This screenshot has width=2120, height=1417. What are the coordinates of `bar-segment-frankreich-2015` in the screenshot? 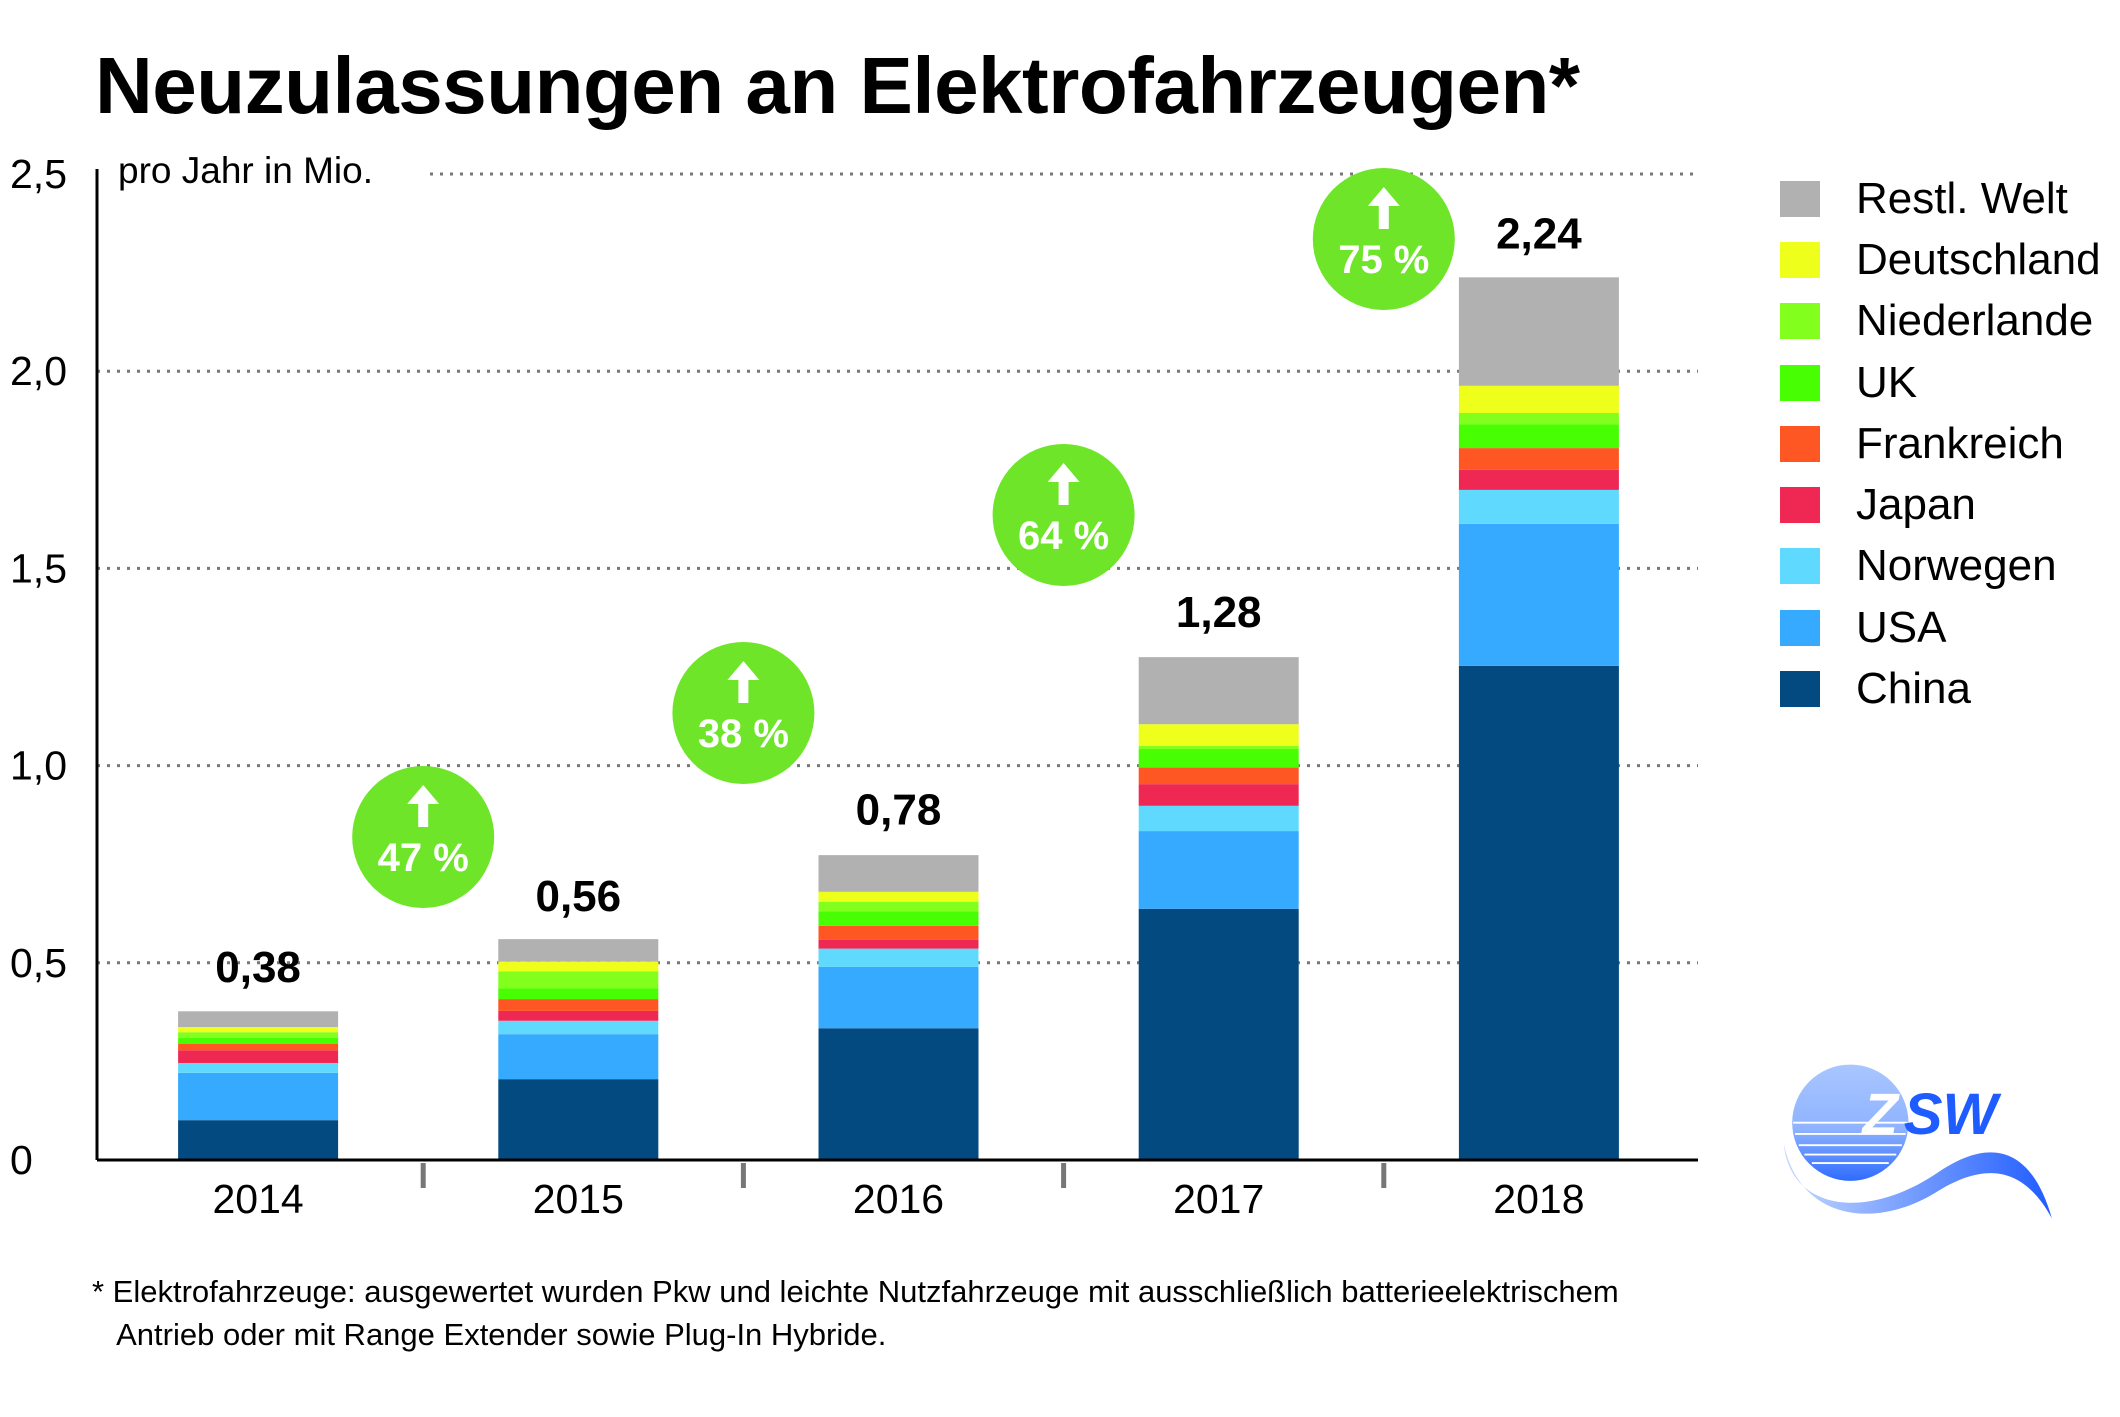 It's located at (578, 1005).